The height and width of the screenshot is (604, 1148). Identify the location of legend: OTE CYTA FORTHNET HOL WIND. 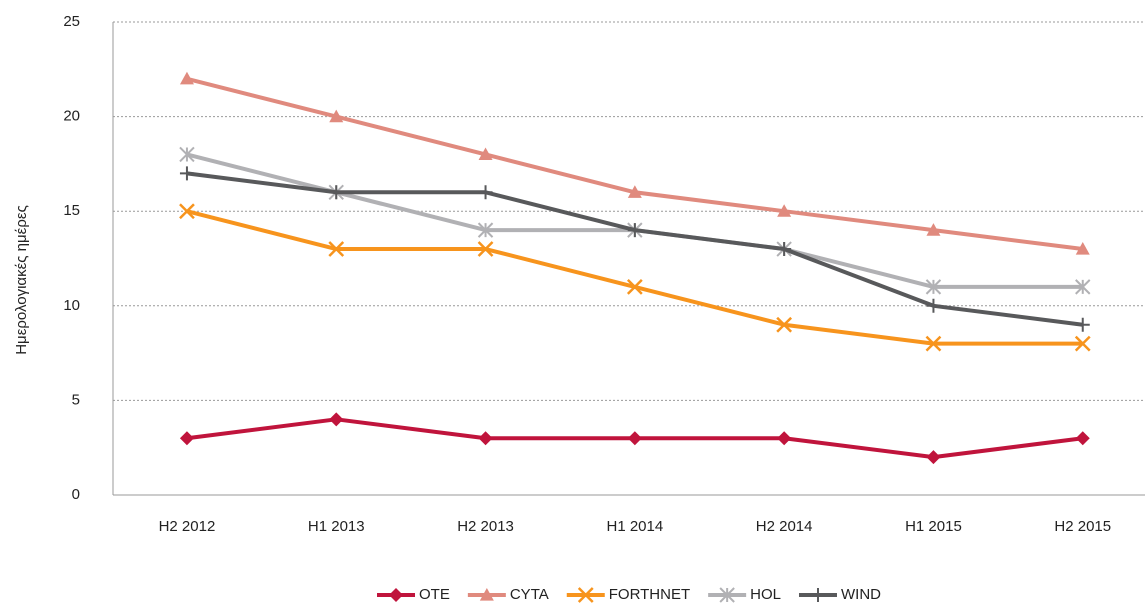
(629, 594).